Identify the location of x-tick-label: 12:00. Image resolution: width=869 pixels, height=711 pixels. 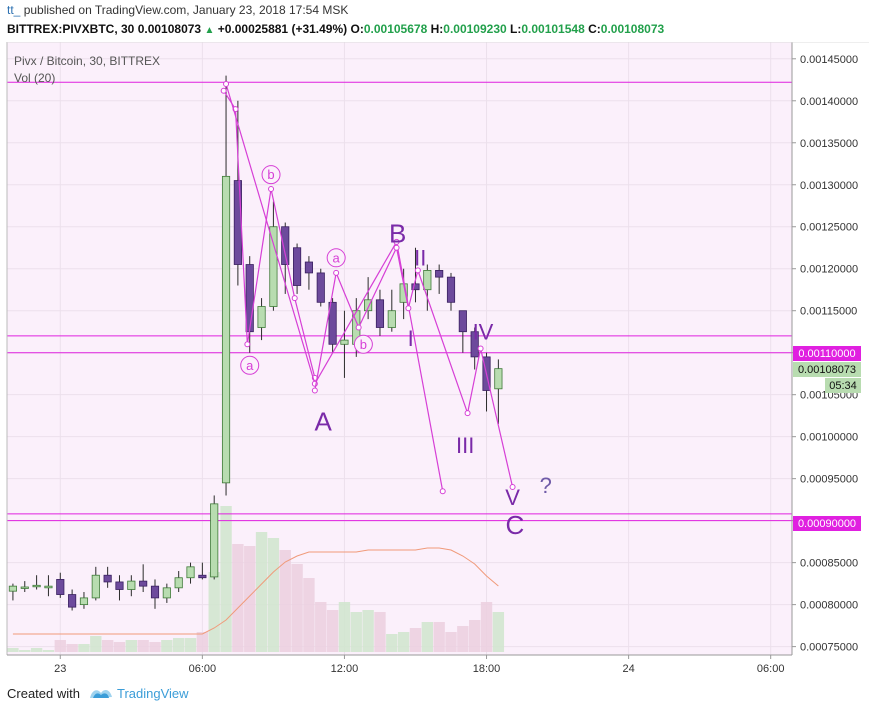
(345, 669).